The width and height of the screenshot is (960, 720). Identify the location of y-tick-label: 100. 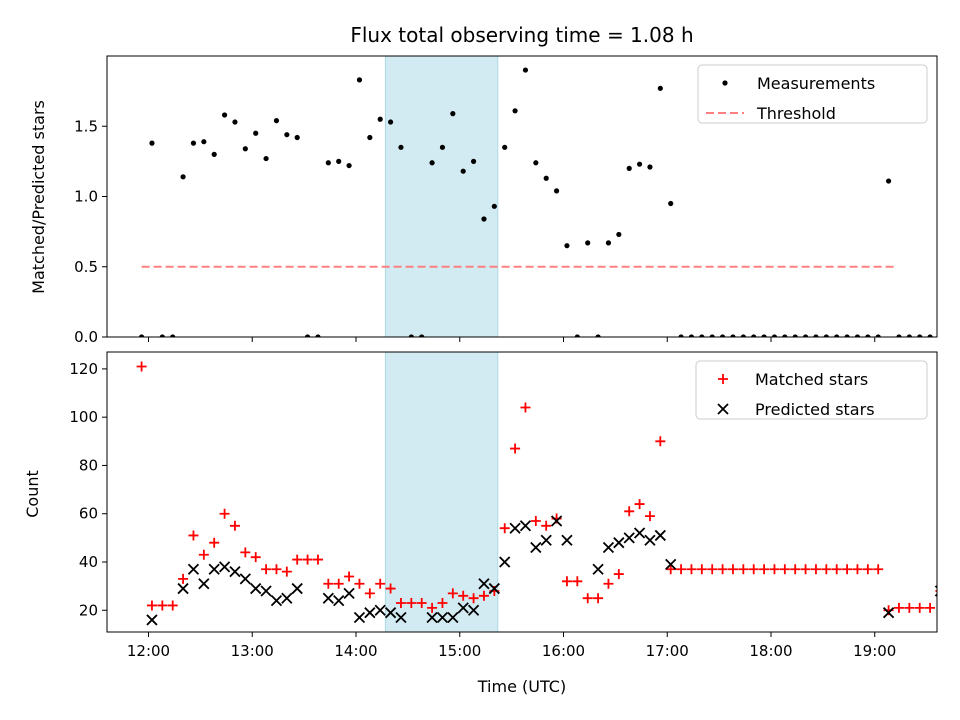
(83, 417).